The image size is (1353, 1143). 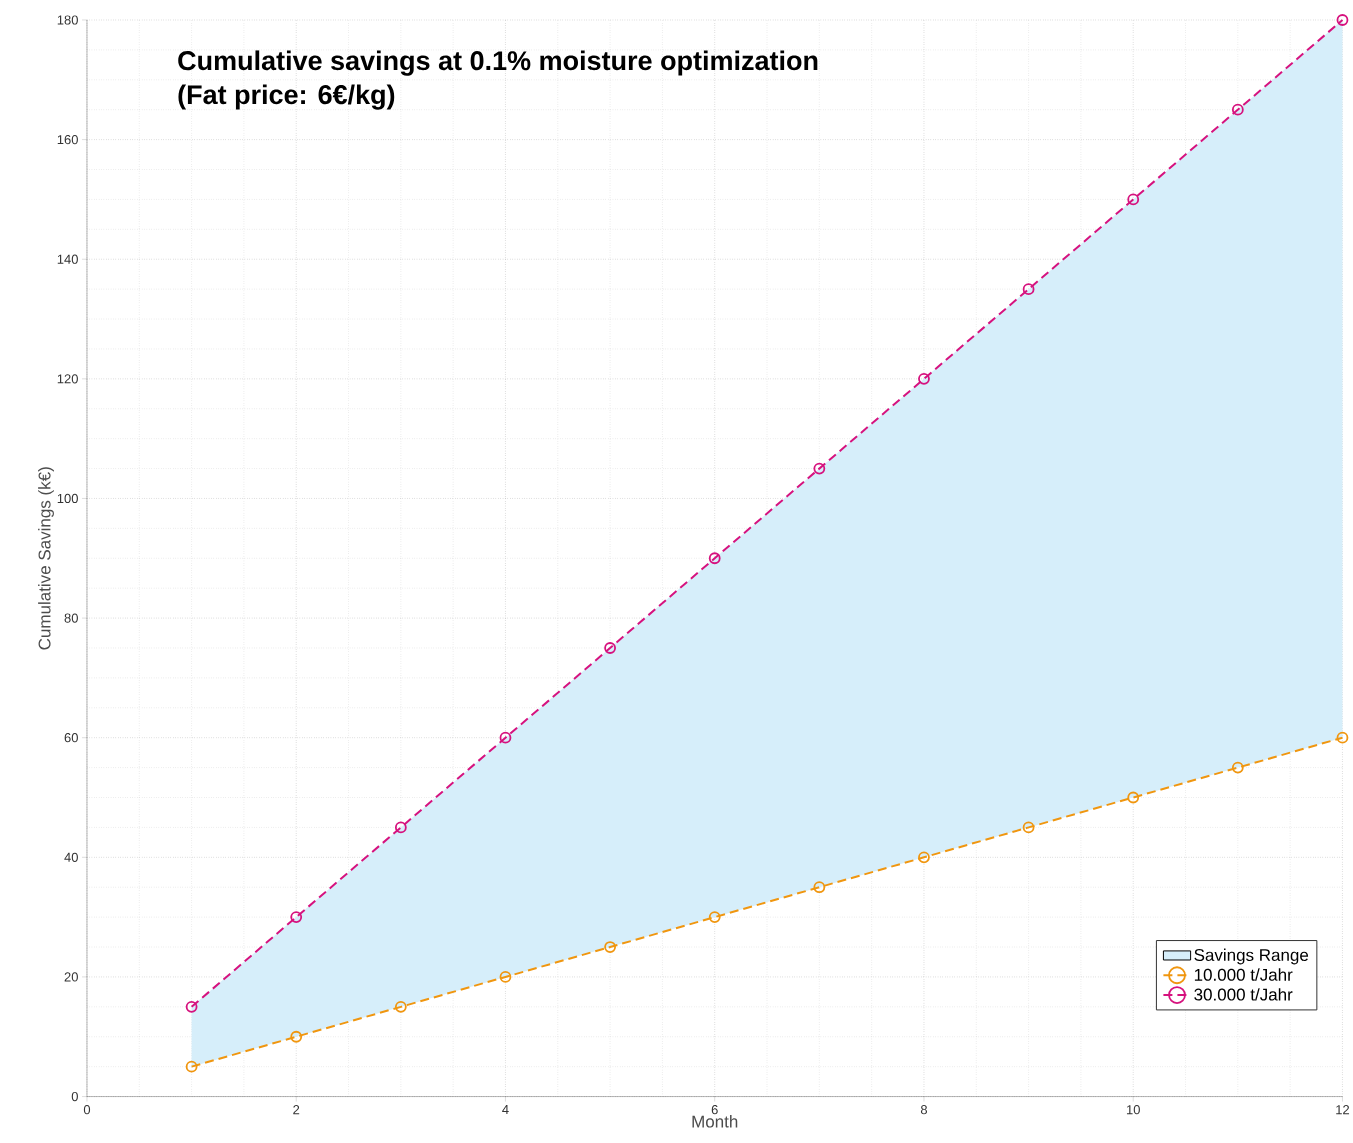 What do you see at coordinates (67, 20) in the screenshot?
I see `y-tick-label: 180` at bounding box center [67, 20].